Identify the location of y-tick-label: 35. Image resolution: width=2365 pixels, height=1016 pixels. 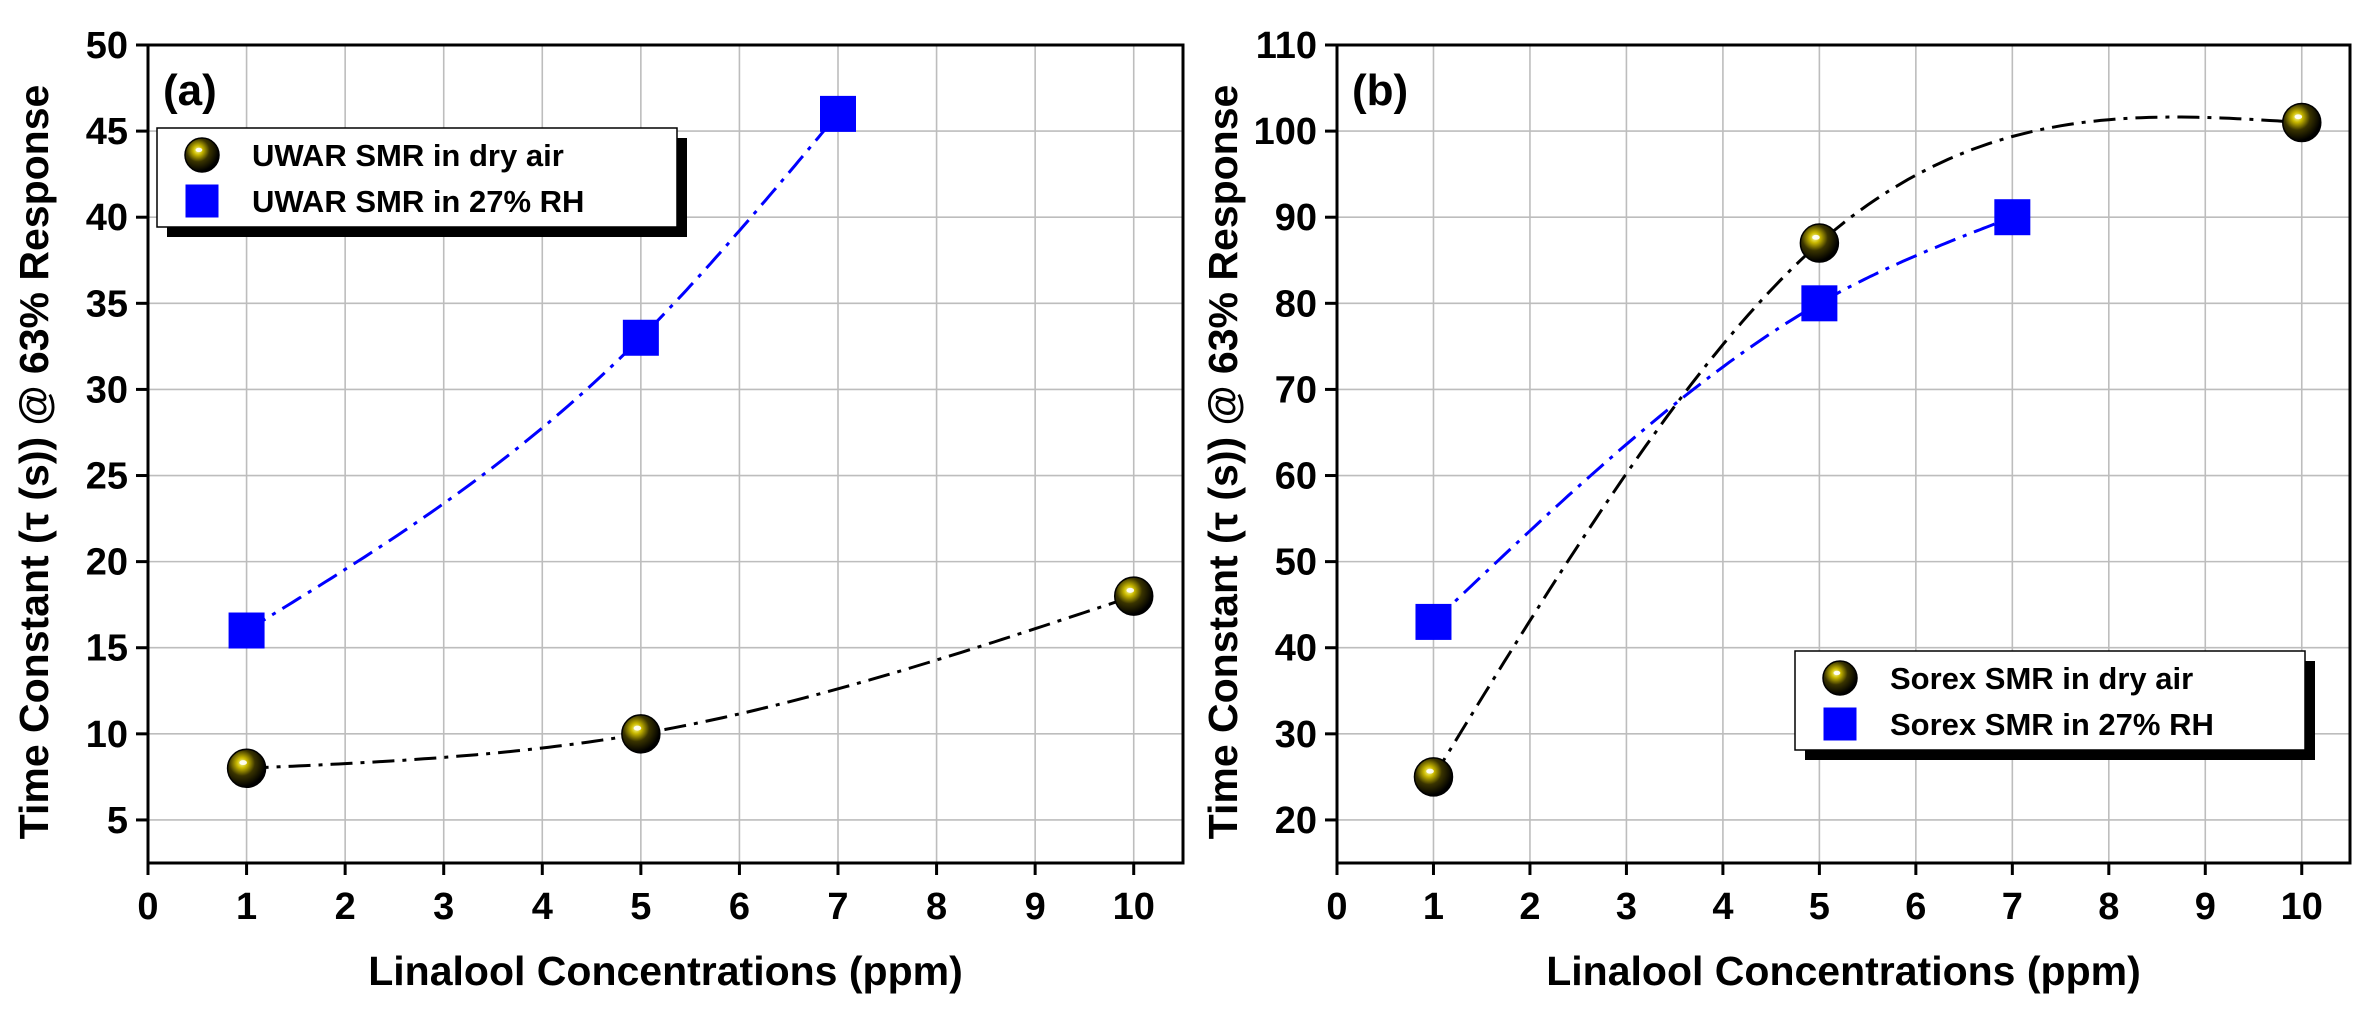
(107, 304).